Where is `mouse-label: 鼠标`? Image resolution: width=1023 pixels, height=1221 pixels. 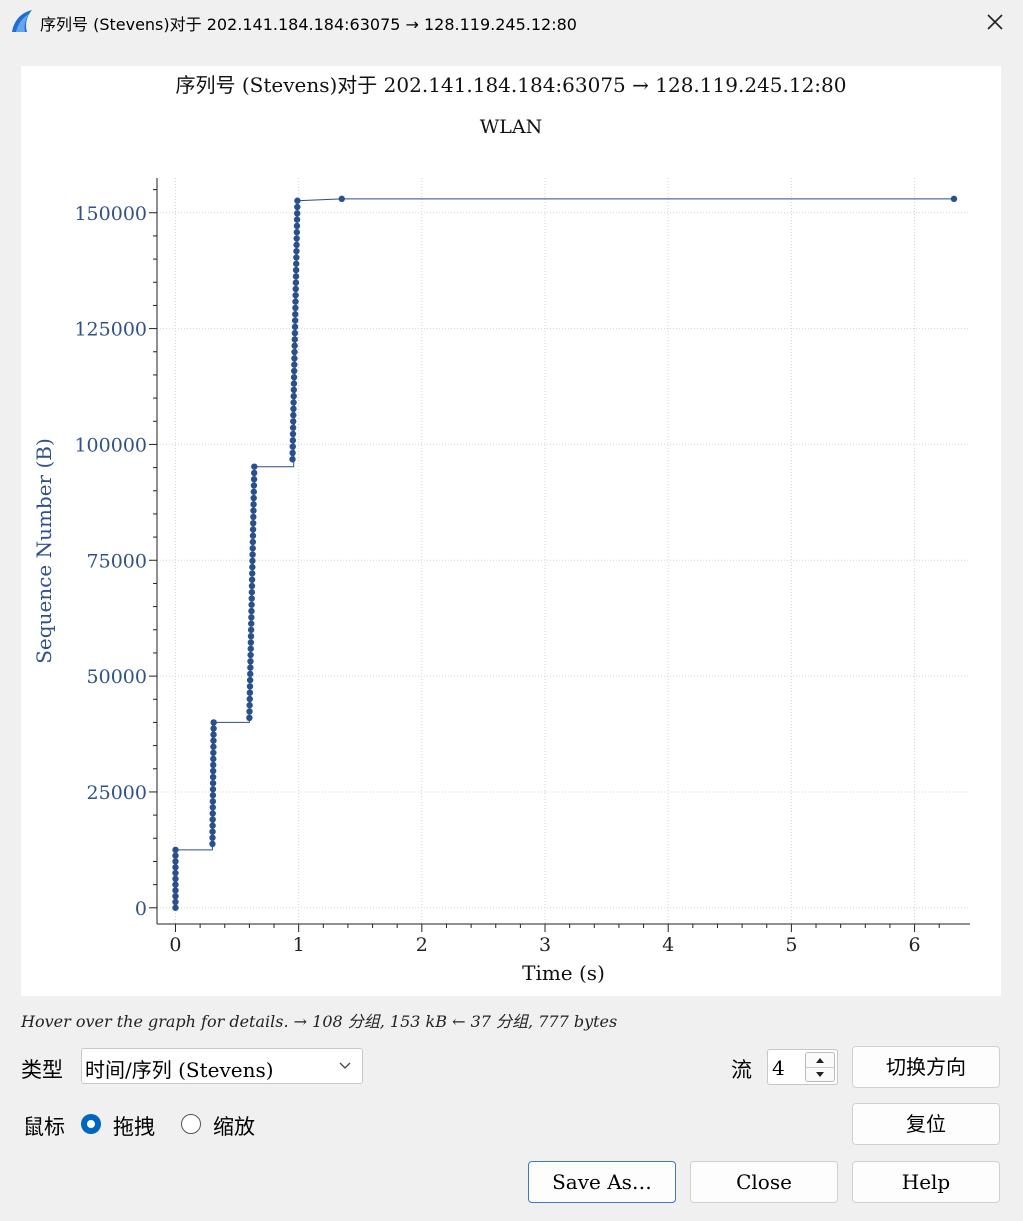 mouse-label: 鼠标 is located at coordinates (44, 1127).